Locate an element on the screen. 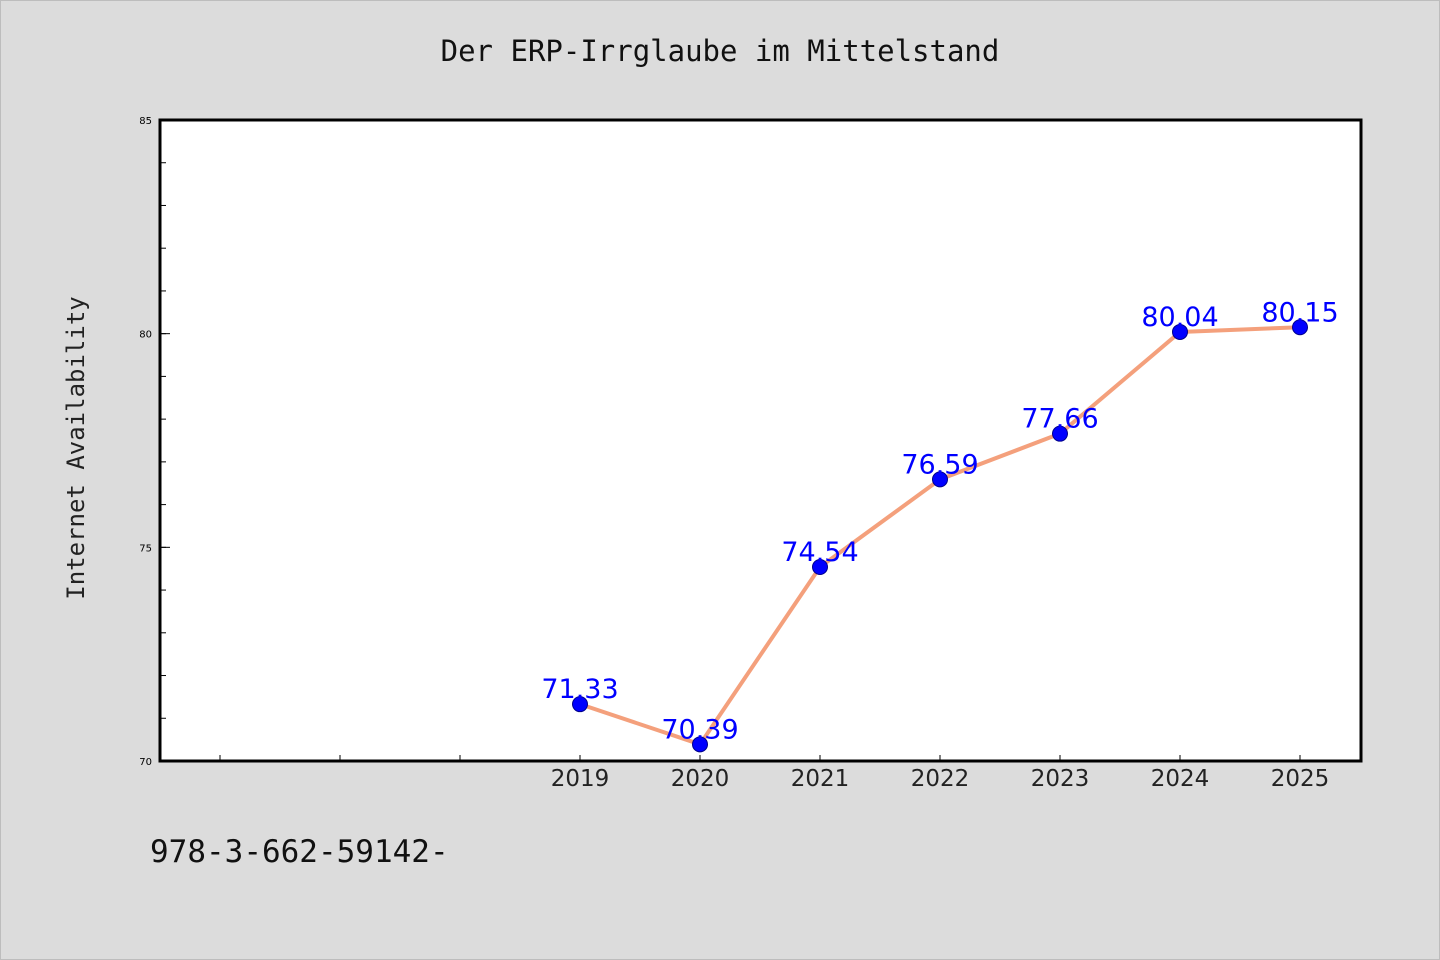  x-tick-label: 2020 is located at coordinates (700, 779).